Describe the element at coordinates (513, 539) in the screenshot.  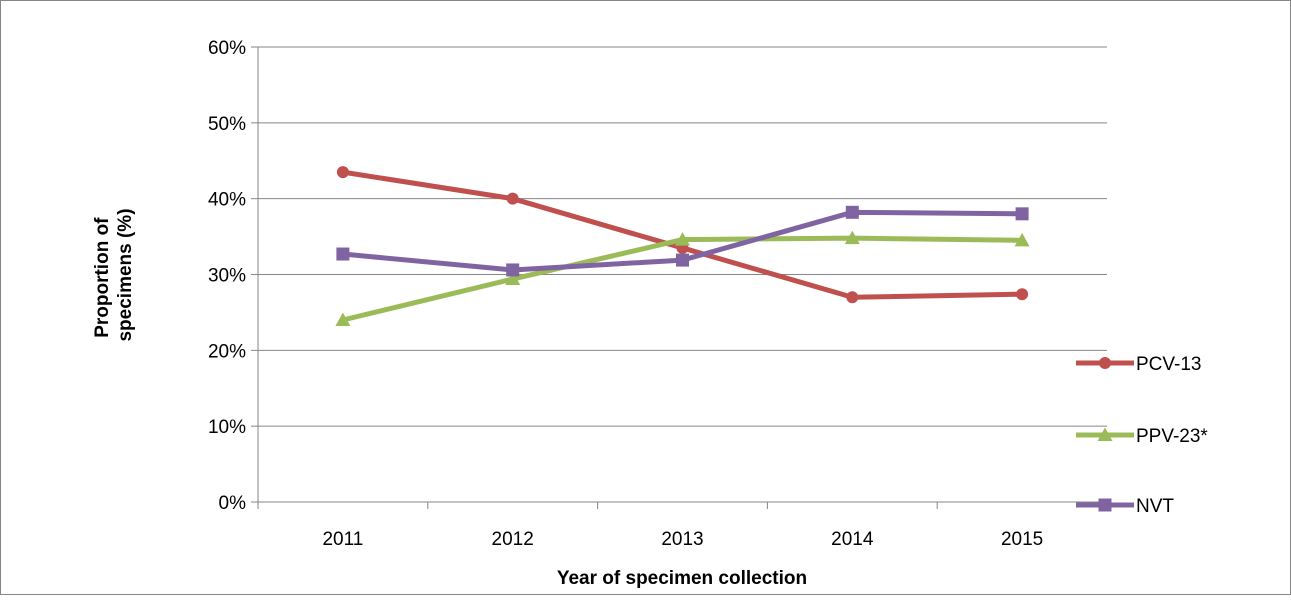
I see `x-tick-label: 2012` at that location.